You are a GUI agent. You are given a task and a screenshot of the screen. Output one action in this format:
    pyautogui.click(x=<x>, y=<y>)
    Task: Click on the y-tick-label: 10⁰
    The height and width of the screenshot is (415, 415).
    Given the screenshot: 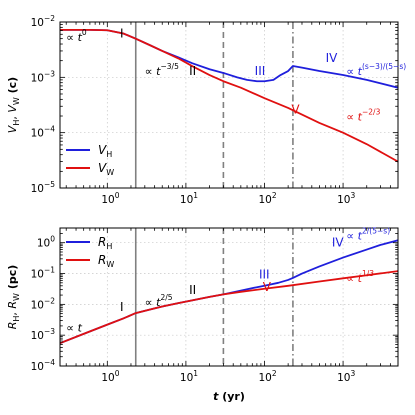 What is the action you would take?
    pyautogui.click(x=46, y=242)
    